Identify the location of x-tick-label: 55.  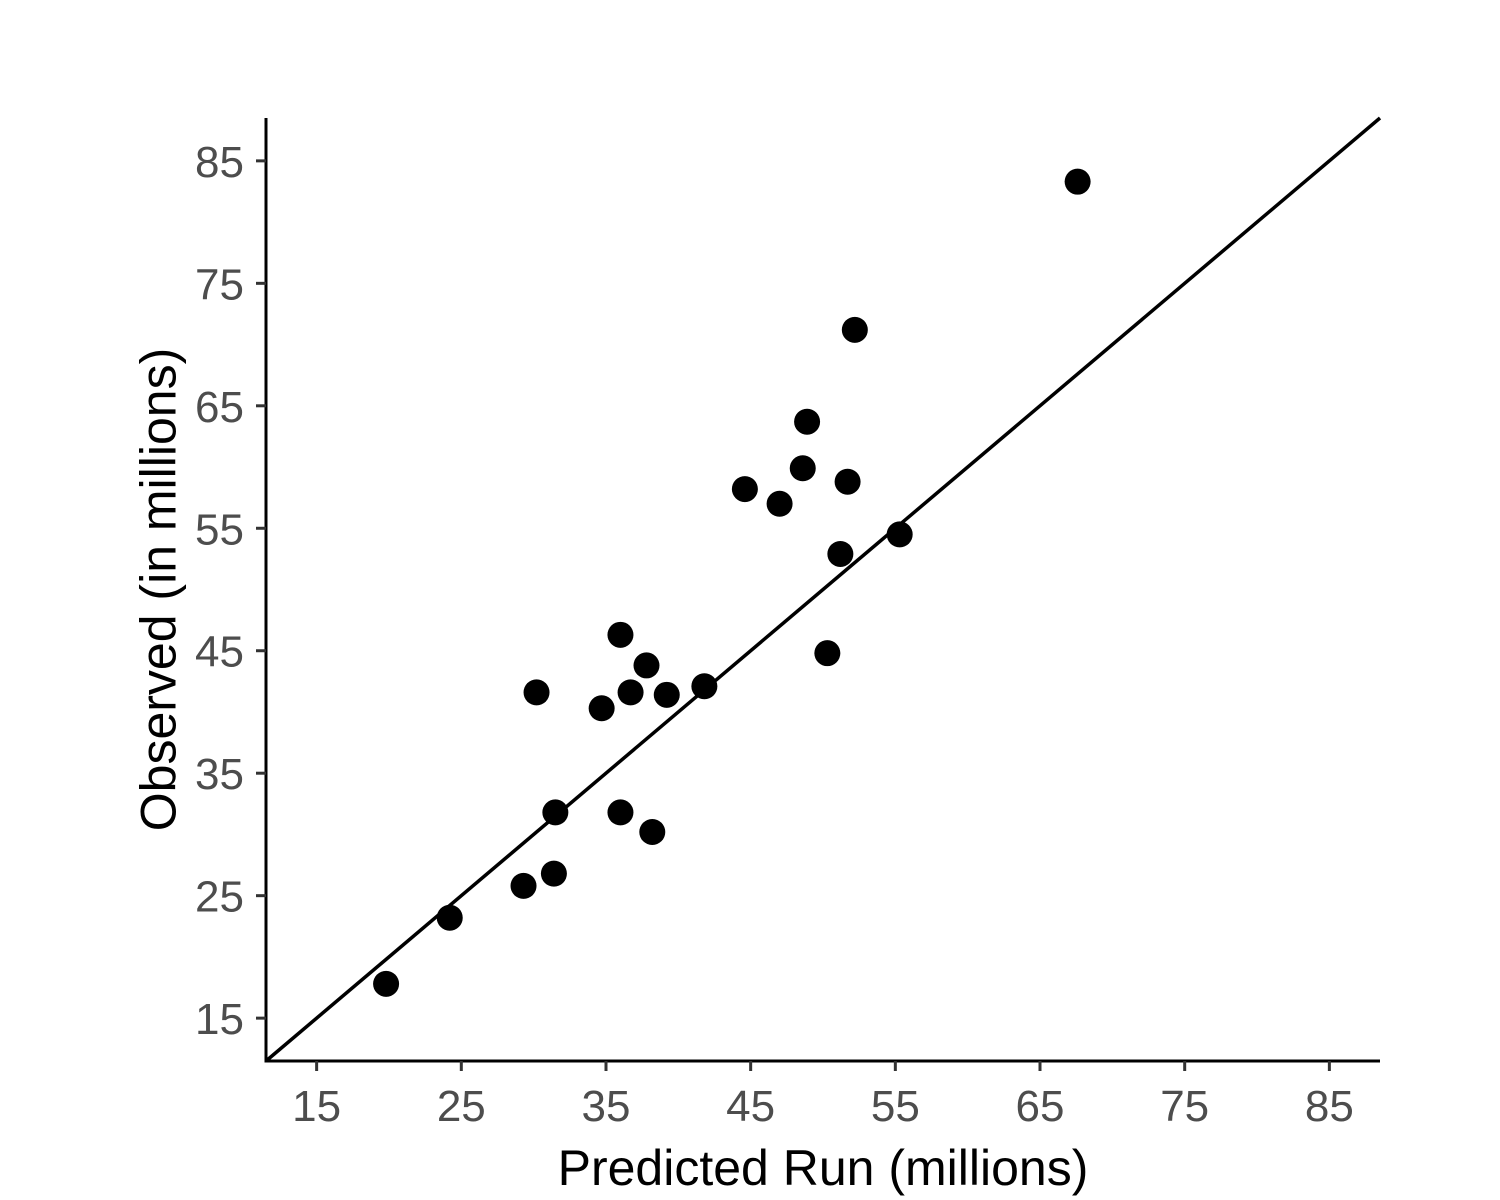
(895, 1106).